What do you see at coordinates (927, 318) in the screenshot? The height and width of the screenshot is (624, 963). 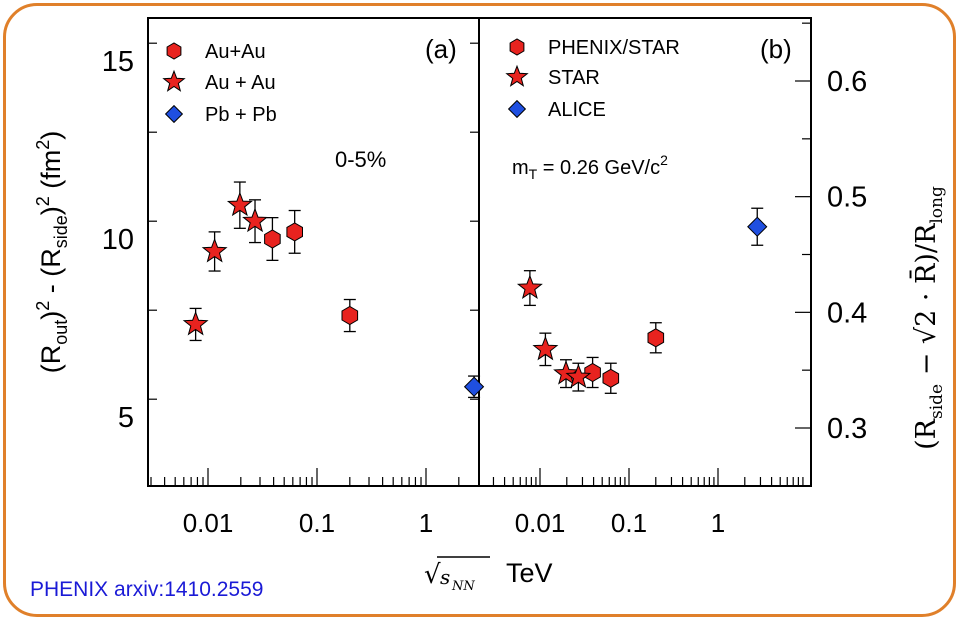 I see `y-axis-title-right: (Rside − √2 · R̄)/Rlong` at bounding box center [927, 318].